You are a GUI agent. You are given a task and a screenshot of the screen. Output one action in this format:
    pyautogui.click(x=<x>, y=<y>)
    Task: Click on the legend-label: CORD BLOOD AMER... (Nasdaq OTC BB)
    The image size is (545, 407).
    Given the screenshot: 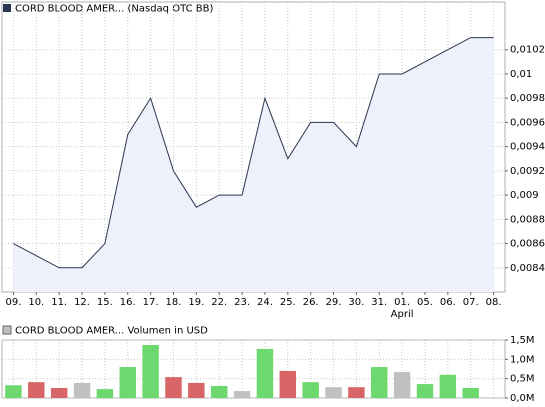 What is the action you would take?
    pyautogui.click(x=114, y=9)
    